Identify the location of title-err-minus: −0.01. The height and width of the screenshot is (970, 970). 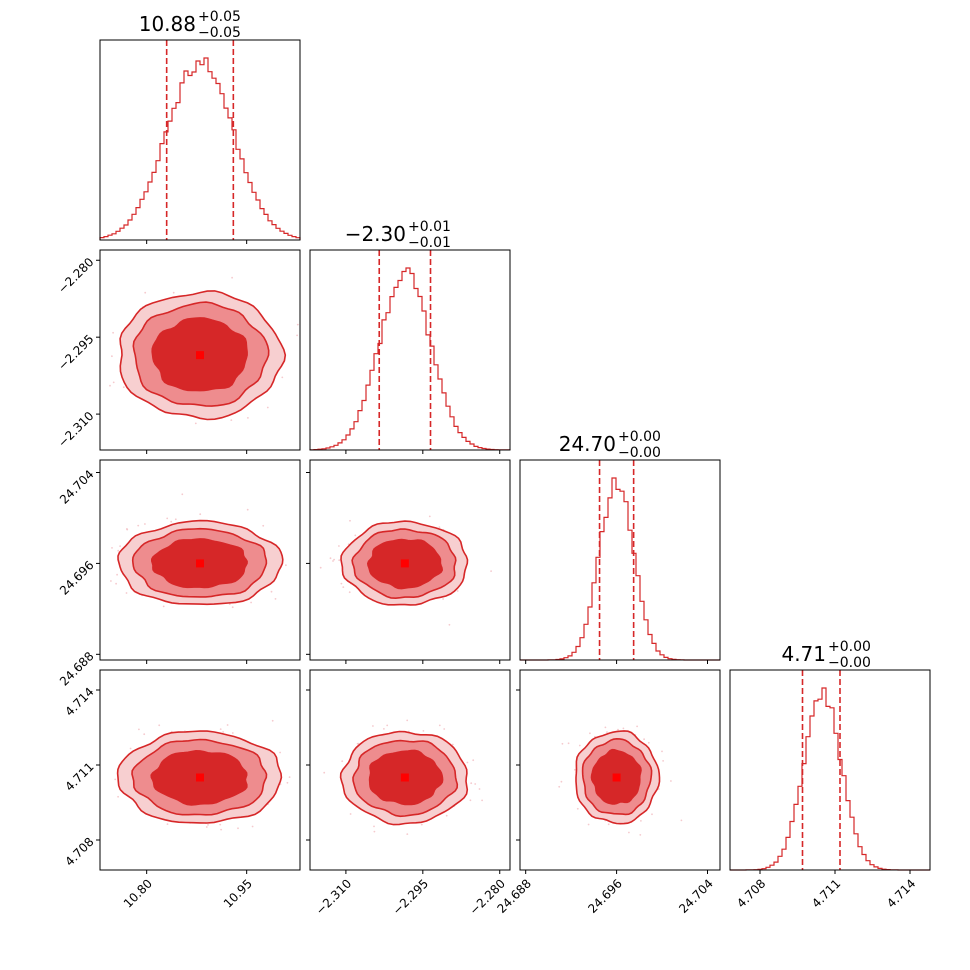
(429, 243).